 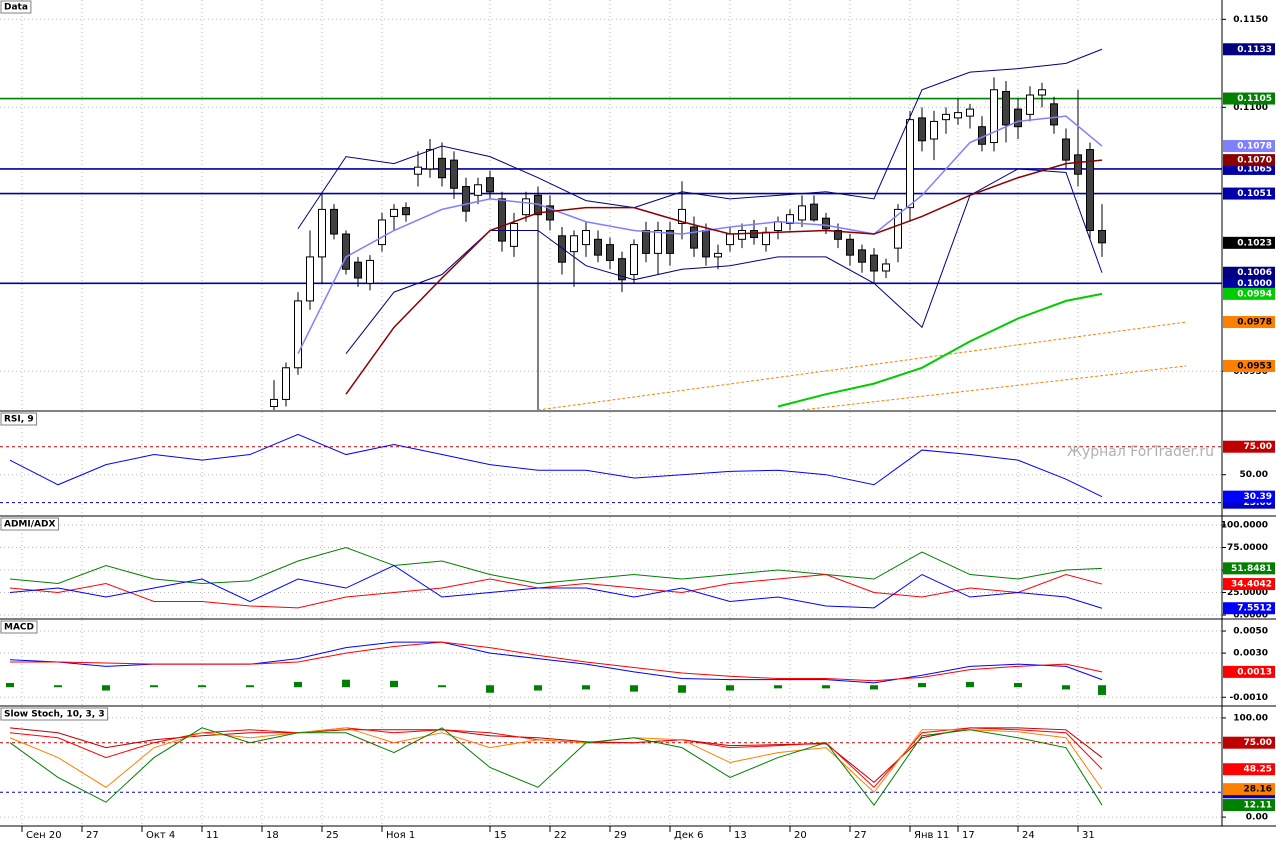 What do you see at coordinates (54, 715) in the screenshot?
I see `panel-title: Slow Stoch, 10, 3, 3` at bounding box center [54, 715].